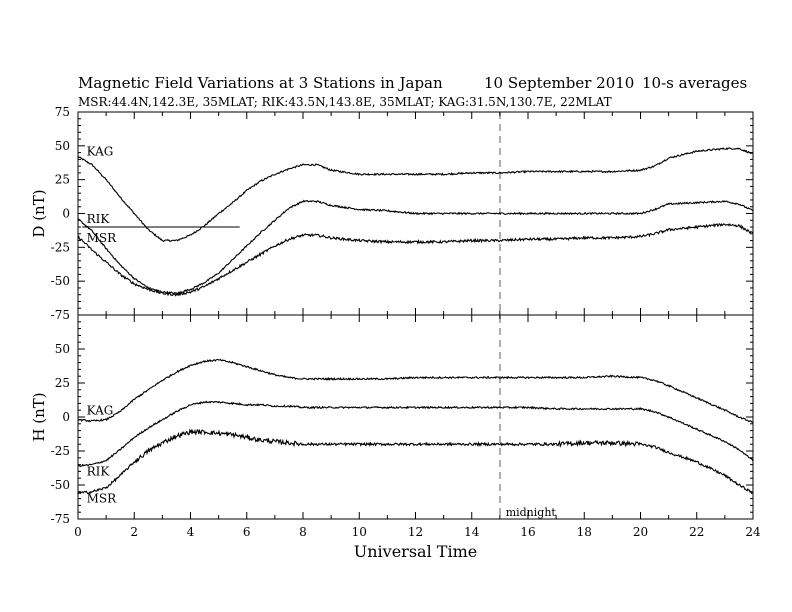 This screenshot has height=612, width=792. What do you see at coordinates (247, 532) in the screenshot?
I see `x-tick-label: 6` at bounding box center [247, 532].